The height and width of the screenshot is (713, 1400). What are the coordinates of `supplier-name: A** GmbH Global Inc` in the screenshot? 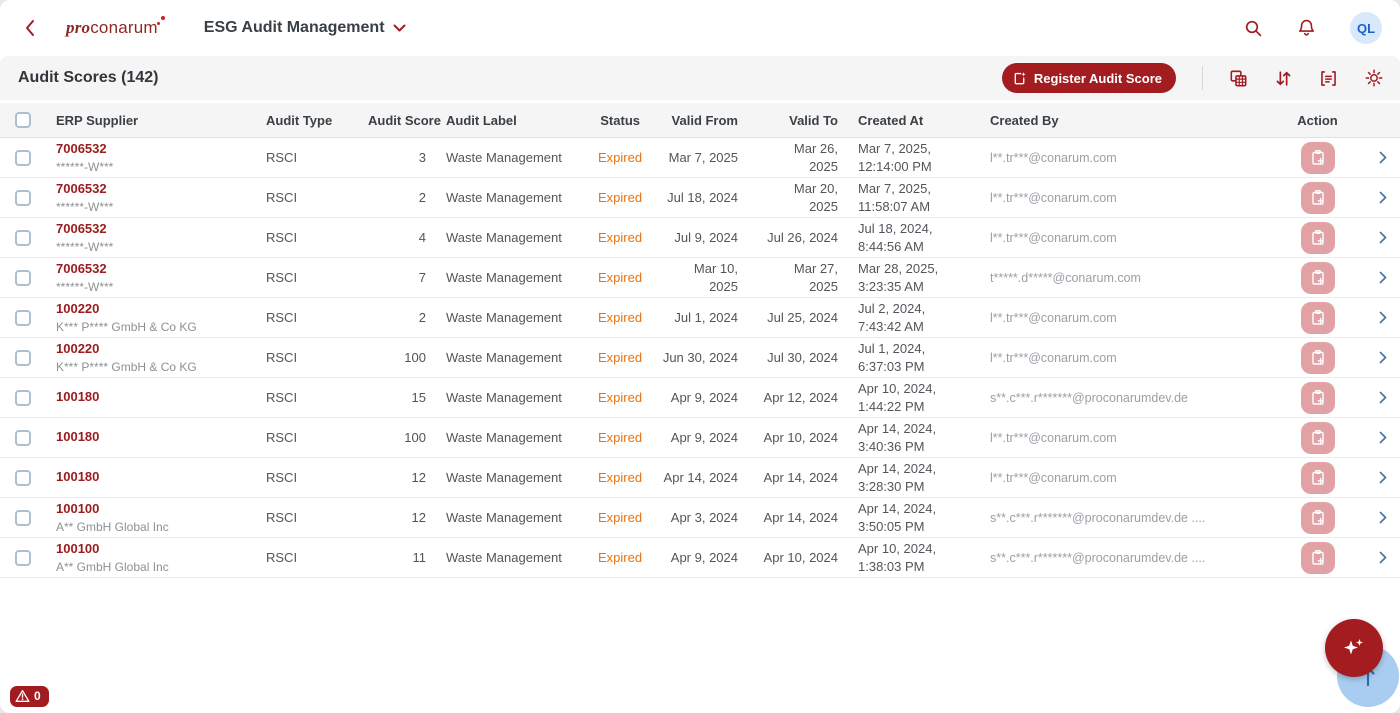 It's located at (112, 526).